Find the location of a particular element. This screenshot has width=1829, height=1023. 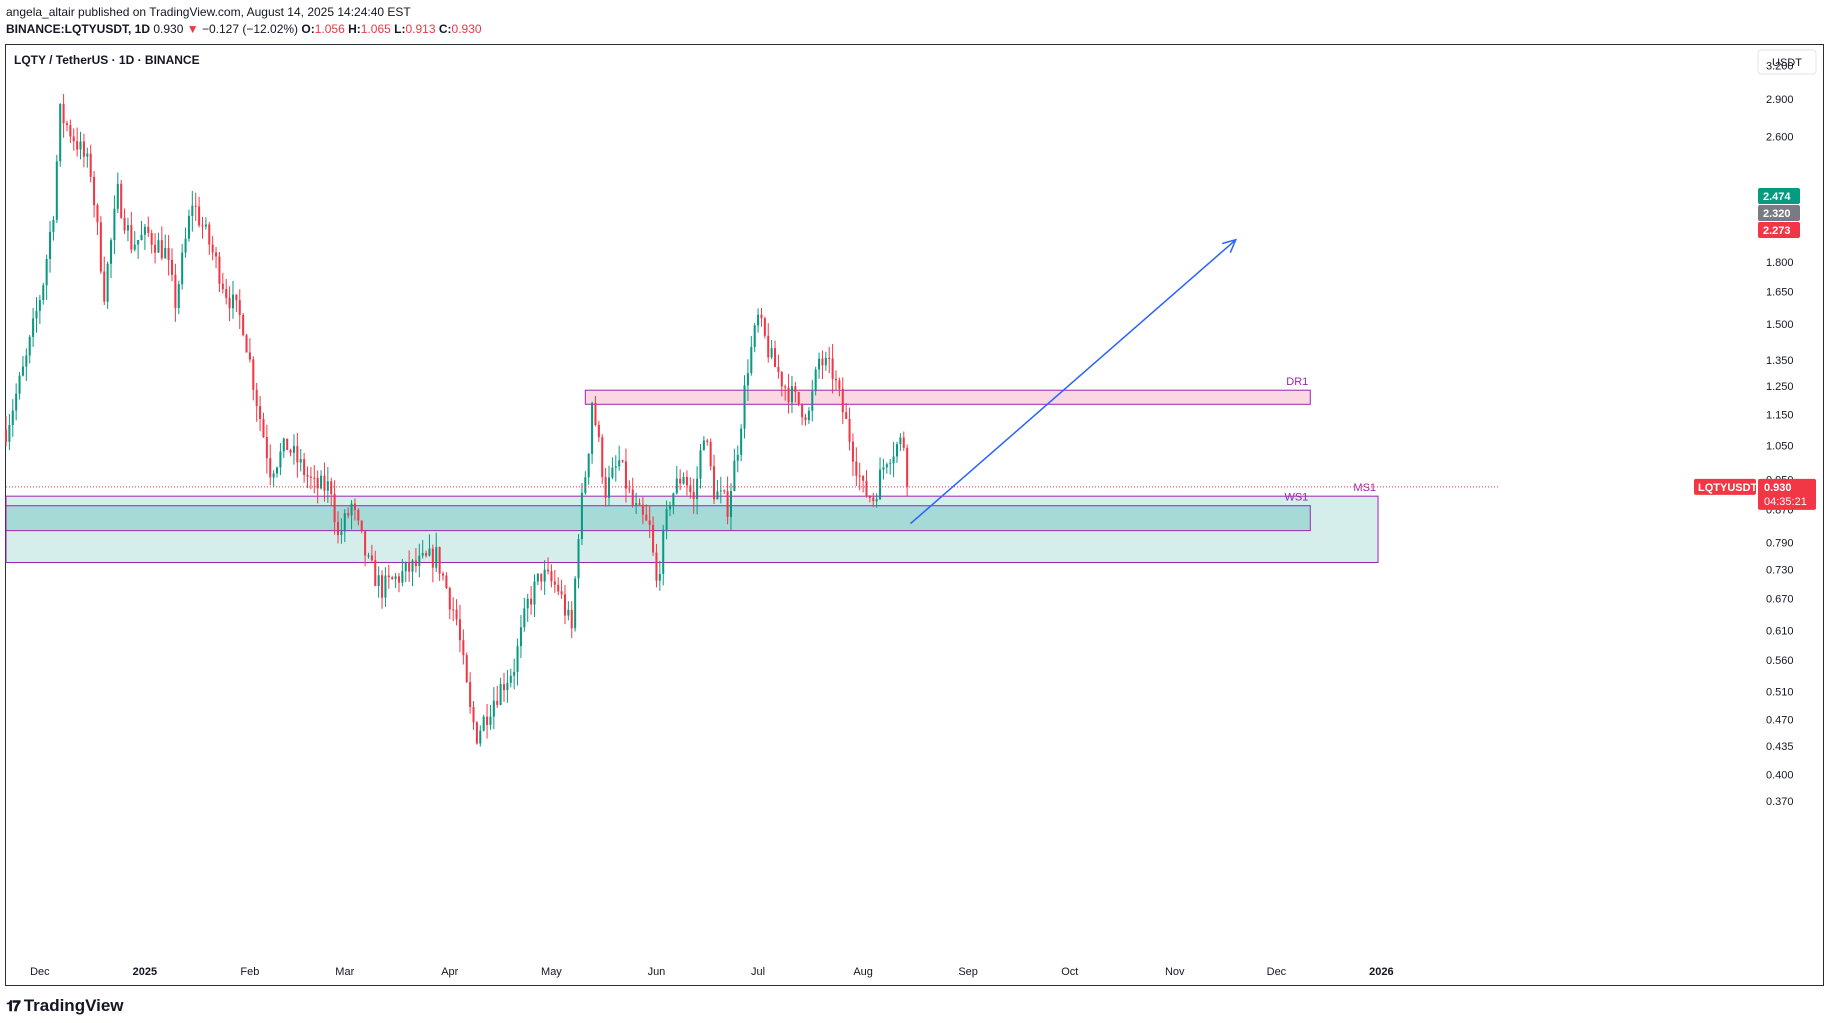

zone-dr1 is located at coordinates (947, 397).